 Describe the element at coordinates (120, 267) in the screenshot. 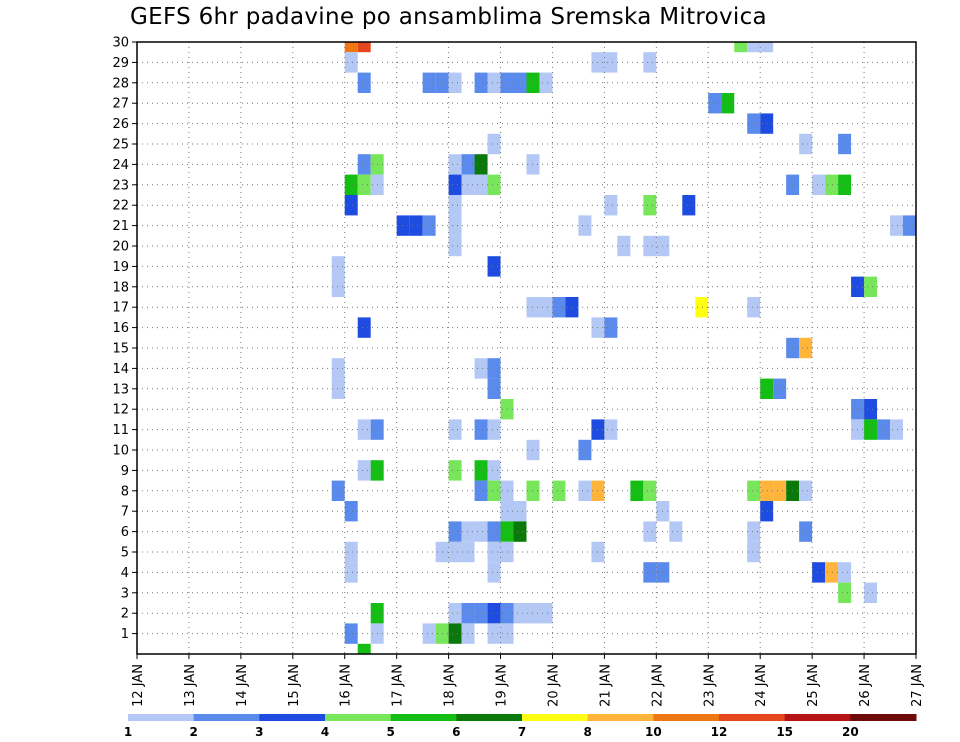

I see `y-tick-label: 19` at that location.